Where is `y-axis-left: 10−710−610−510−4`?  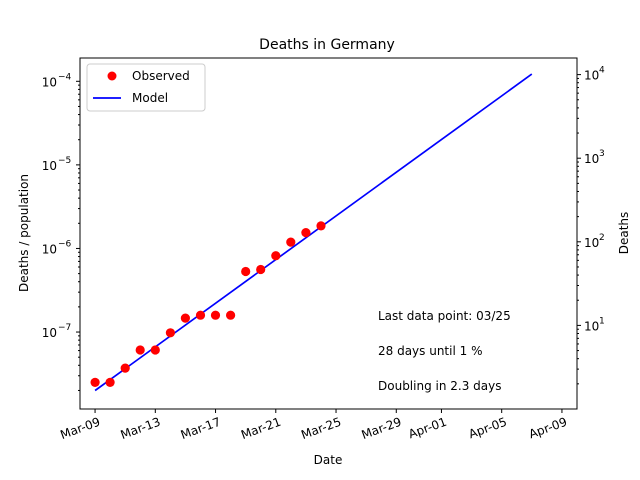
y-axis-left: 10−710−610−510−4 is located at coordinates (61, 231).